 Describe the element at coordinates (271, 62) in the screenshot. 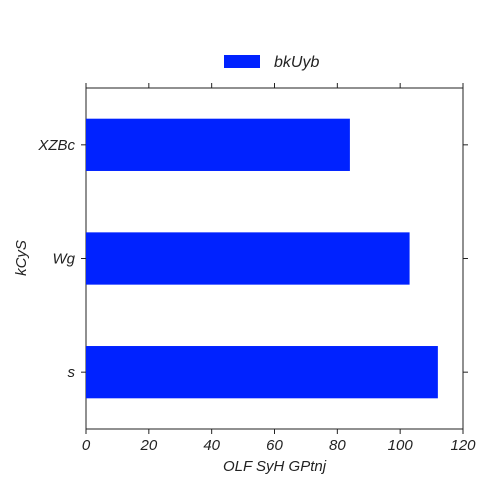

I see `legend: bkUyb` at that location.